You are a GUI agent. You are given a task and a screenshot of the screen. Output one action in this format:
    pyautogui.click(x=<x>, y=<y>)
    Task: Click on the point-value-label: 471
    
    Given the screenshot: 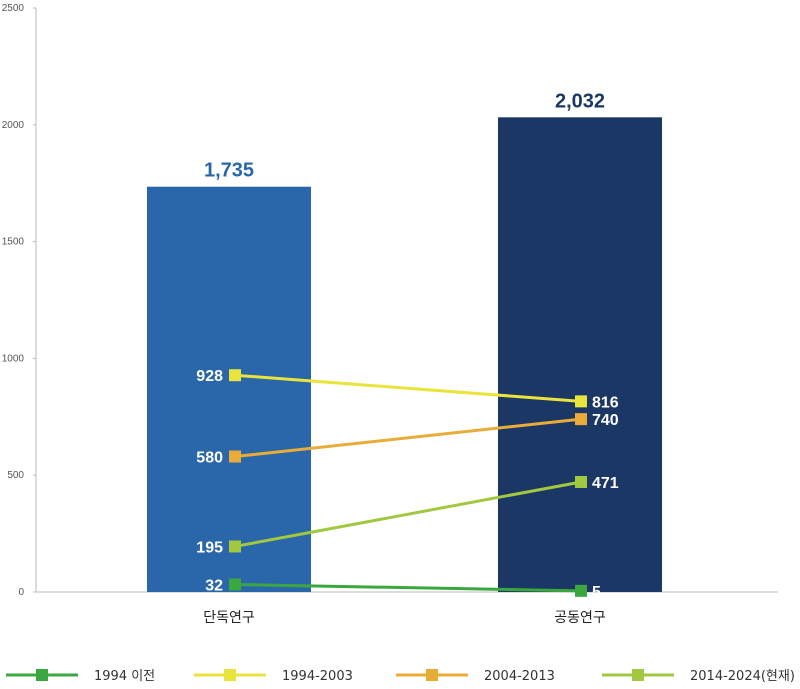 What is the action you would take?
    pyautogui.click(x=605, y=483)
    